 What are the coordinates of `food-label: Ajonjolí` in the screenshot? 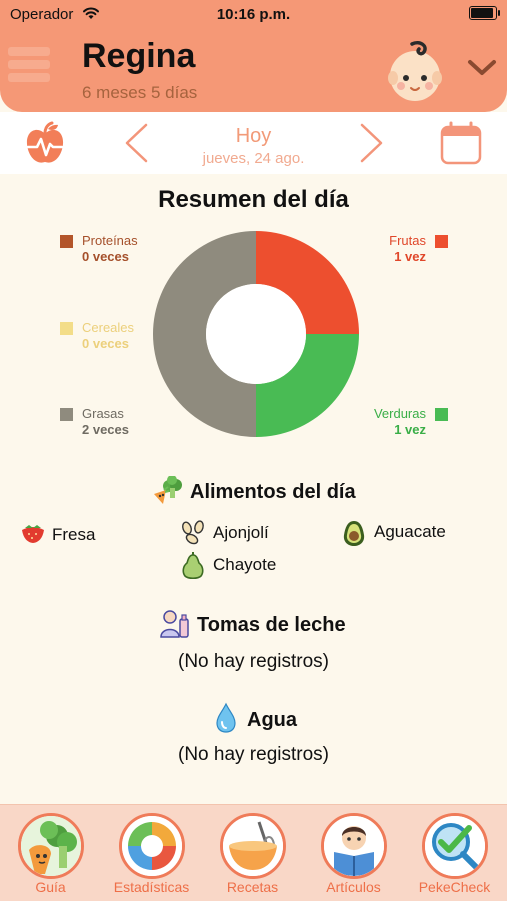 It's located at (241, 532).